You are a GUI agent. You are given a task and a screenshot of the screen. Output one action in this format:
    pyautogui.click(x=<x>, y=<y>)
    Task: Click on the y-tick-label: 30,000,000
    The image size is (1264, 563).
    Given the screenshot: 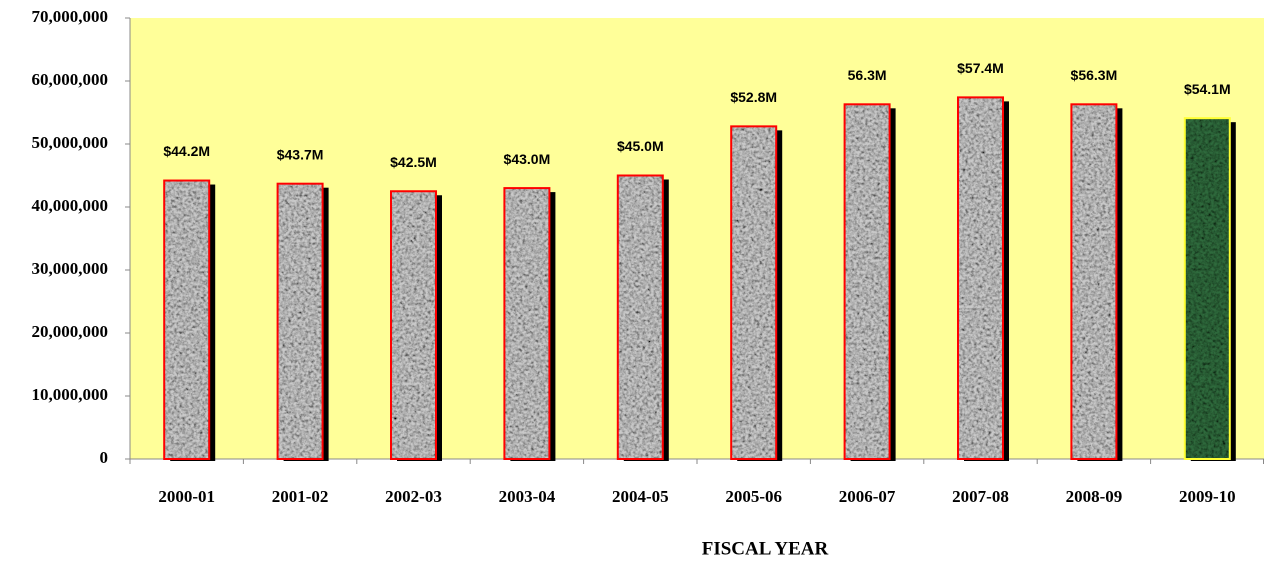 What is the action you would take?
    pyautogui.click(x=70, y=268)
    